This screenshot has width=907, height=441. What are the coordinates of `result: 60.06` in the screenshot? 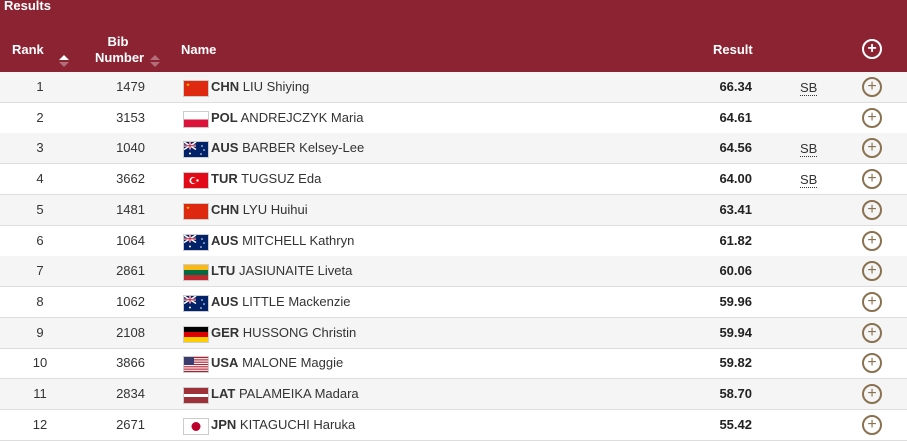 It's located at (735, 271).